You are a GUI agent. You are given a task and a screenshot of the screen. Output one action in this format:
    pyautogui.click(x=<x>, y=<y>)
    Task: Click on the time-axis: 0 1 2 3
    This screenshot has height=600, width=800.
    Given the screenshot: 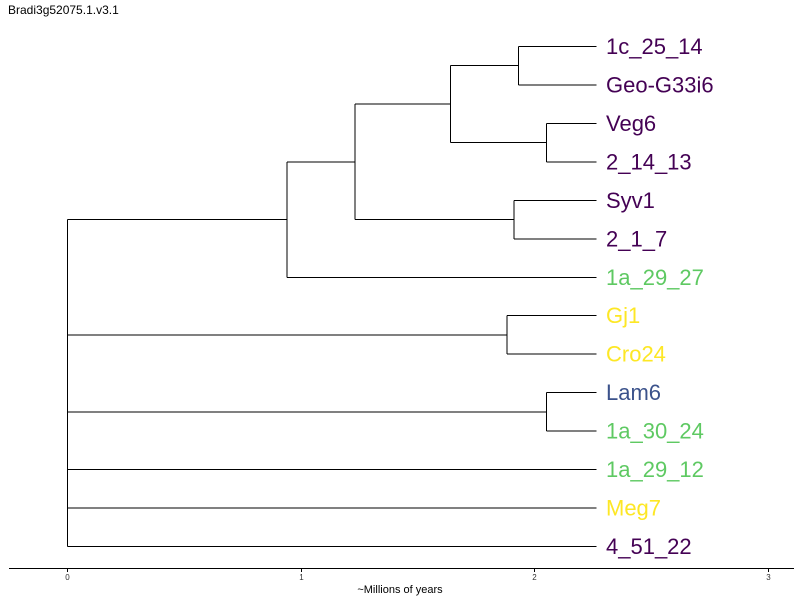 What is the action you would take?
    pyautogui.click(x=401, y=575)
    